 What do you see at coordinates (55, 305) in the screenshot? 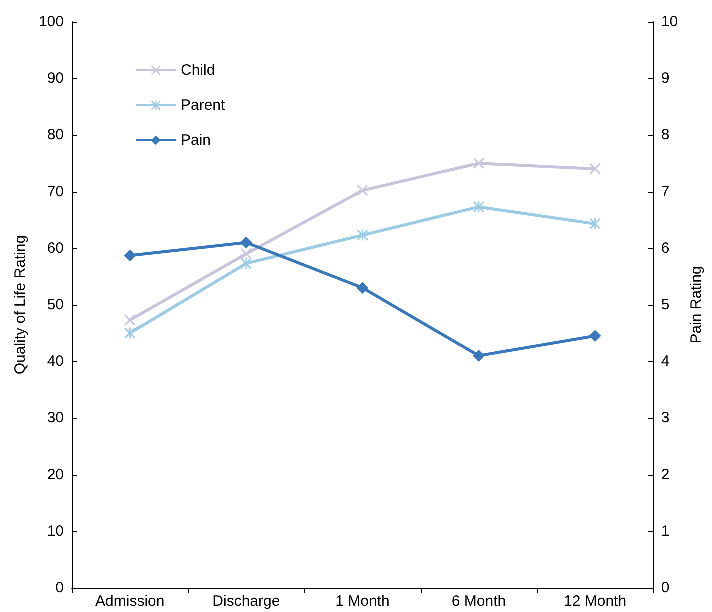
I see `y-tick-label: 50` at bounding box center [55, 305].